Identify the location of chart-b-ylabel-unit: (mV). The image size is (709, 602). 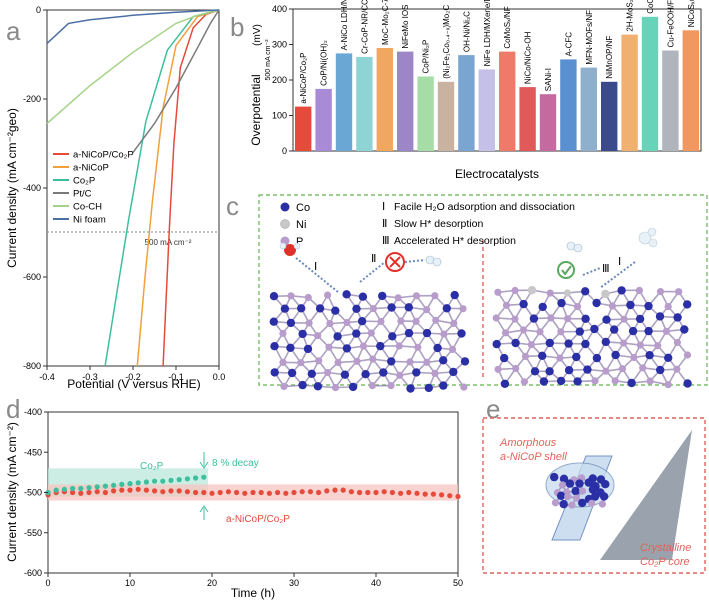
(257, 35).